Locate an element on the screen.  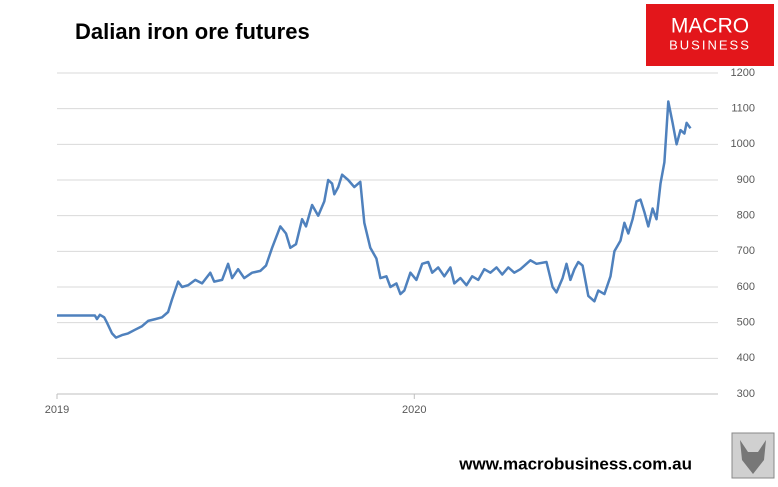
x-tick-label: 2019 is located at coordinates (57, 410).